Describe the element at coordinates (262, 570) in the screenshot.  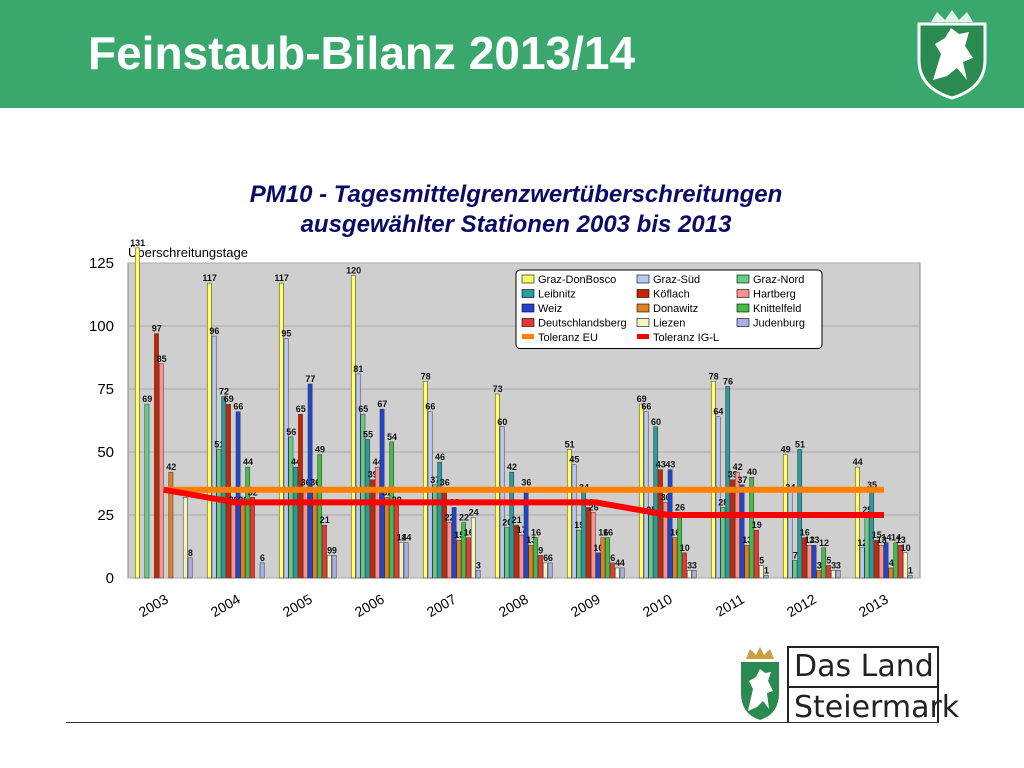
I see `bar-2004-Judenburg` at that location.